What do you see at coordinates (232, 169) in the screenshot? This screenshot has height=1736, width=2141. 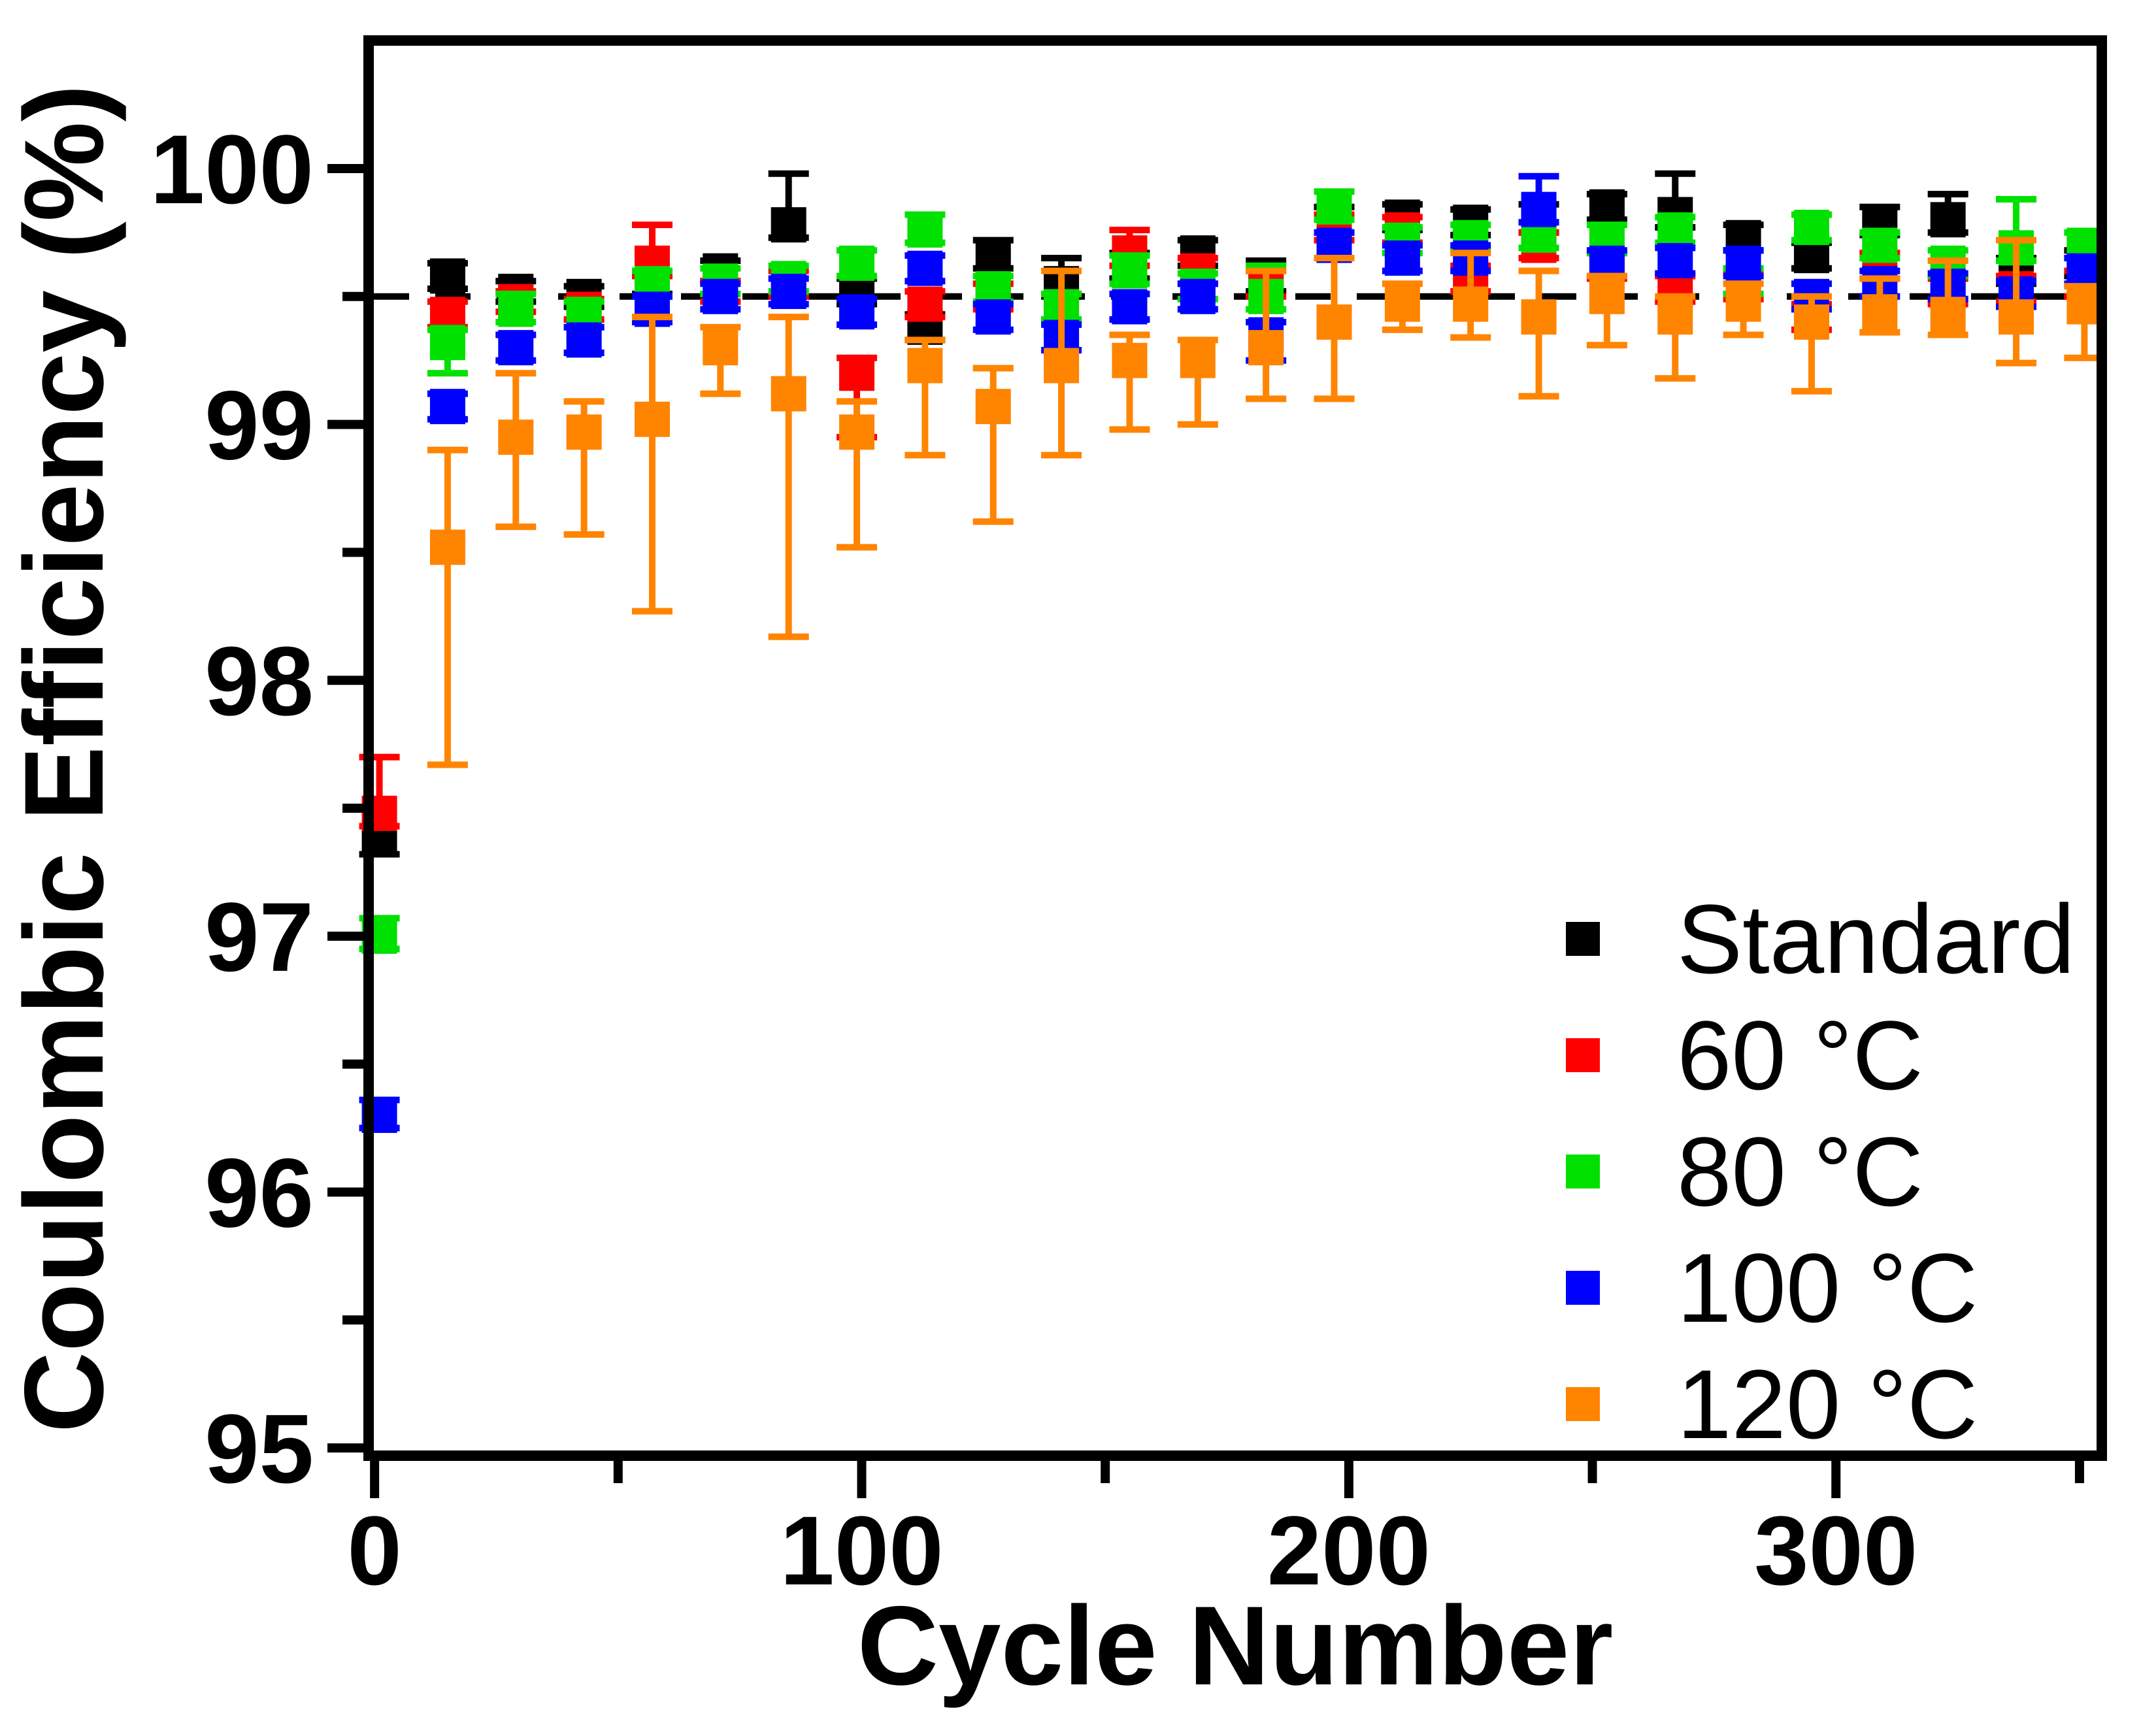 I see `y-tick-label-100: 100` at bounding box center [232, 169].